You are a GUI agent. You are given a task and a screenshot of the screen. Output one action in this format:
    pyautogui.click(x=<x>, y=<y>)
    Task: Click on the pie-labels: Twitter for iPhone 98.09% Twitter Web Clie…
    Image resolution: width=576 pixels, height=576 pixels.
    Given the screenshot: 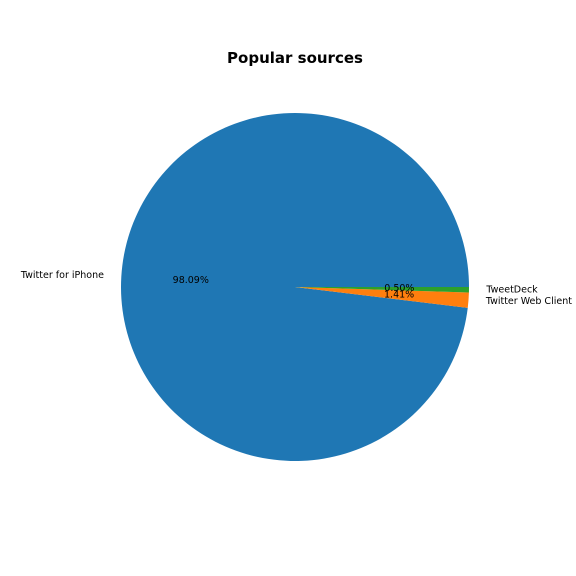 What is the action you would take?
    pyautogui.click(x=296, y=288)
    